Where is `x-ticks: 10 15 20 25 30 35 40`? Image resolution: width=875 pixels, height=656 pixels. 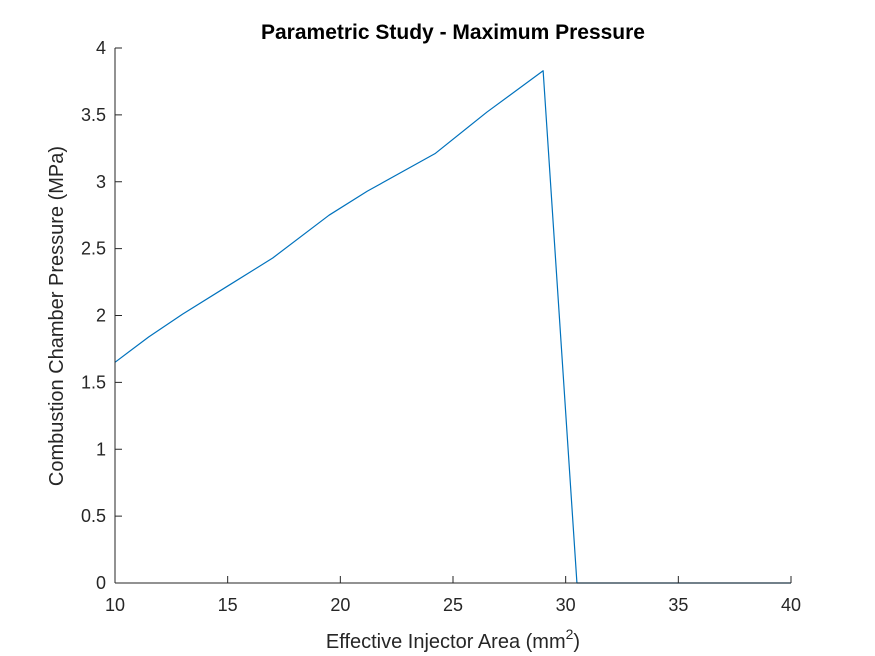 x-ticks: 10 15 20 25 30 35 40 is located at coordinates (453, 595).